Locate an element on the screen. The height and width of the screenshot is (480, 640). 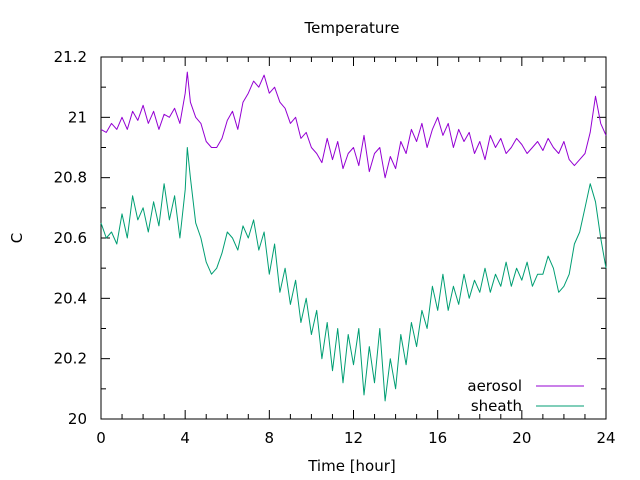
legend: aerosol sheath is located at coordinates (525, 396).